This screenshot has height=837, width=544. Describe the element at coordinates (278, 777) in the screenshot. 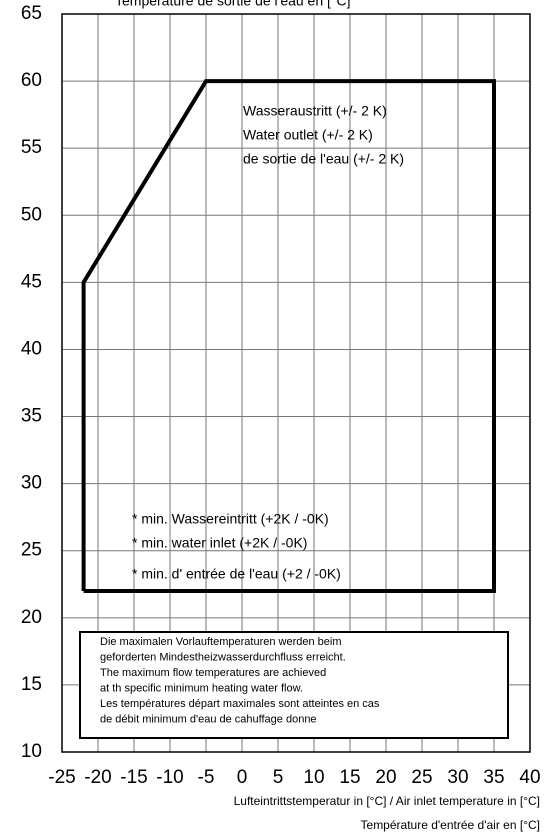

I see `x-tick-label: 5` at that location.